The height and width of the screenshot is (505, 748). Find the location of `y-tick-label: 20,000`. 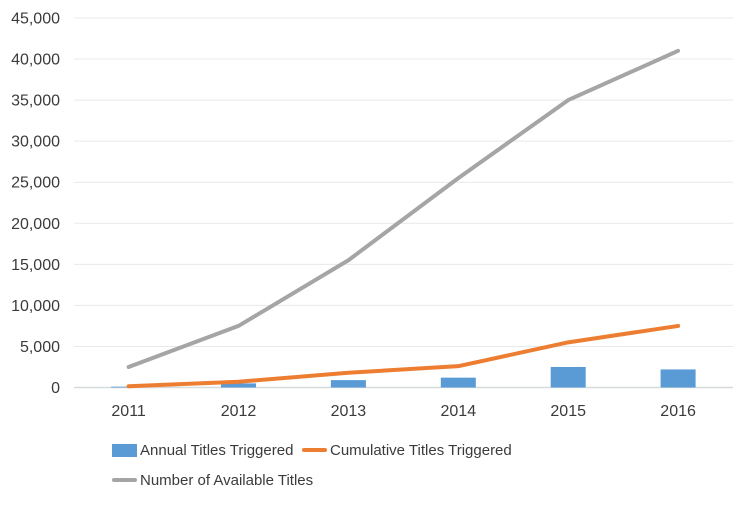

y-tick-label: 20,000 is located at coordinates (35, 224).